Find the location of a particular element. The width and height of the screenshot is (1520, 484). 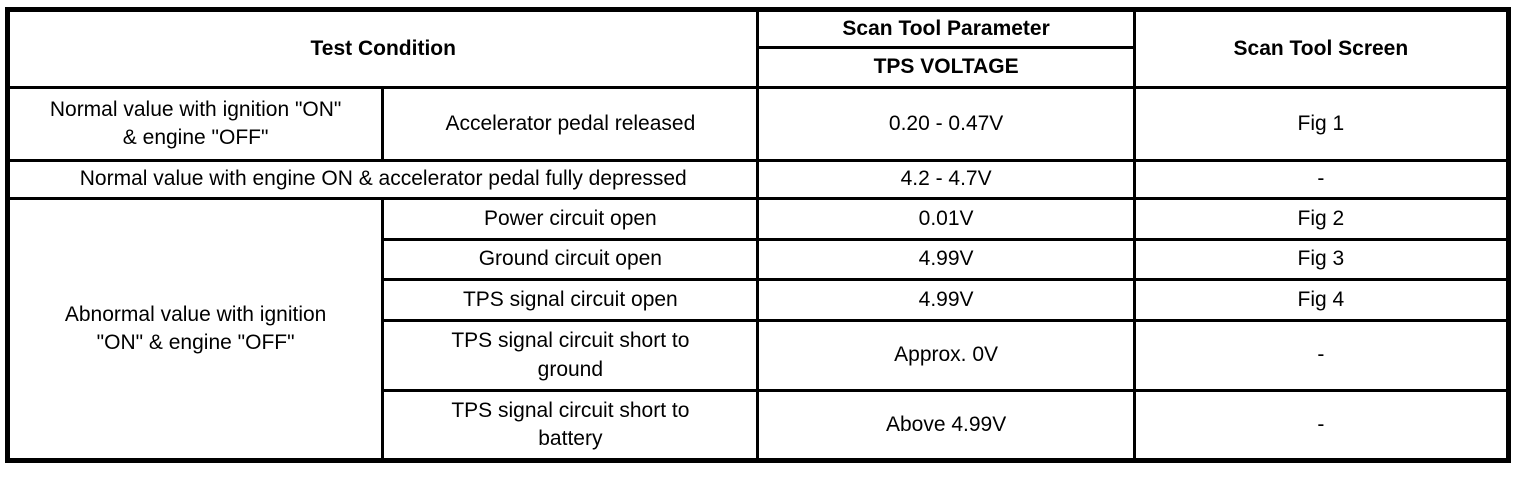

detail-cell: Power circuit open is located at coordinates (570, 219).